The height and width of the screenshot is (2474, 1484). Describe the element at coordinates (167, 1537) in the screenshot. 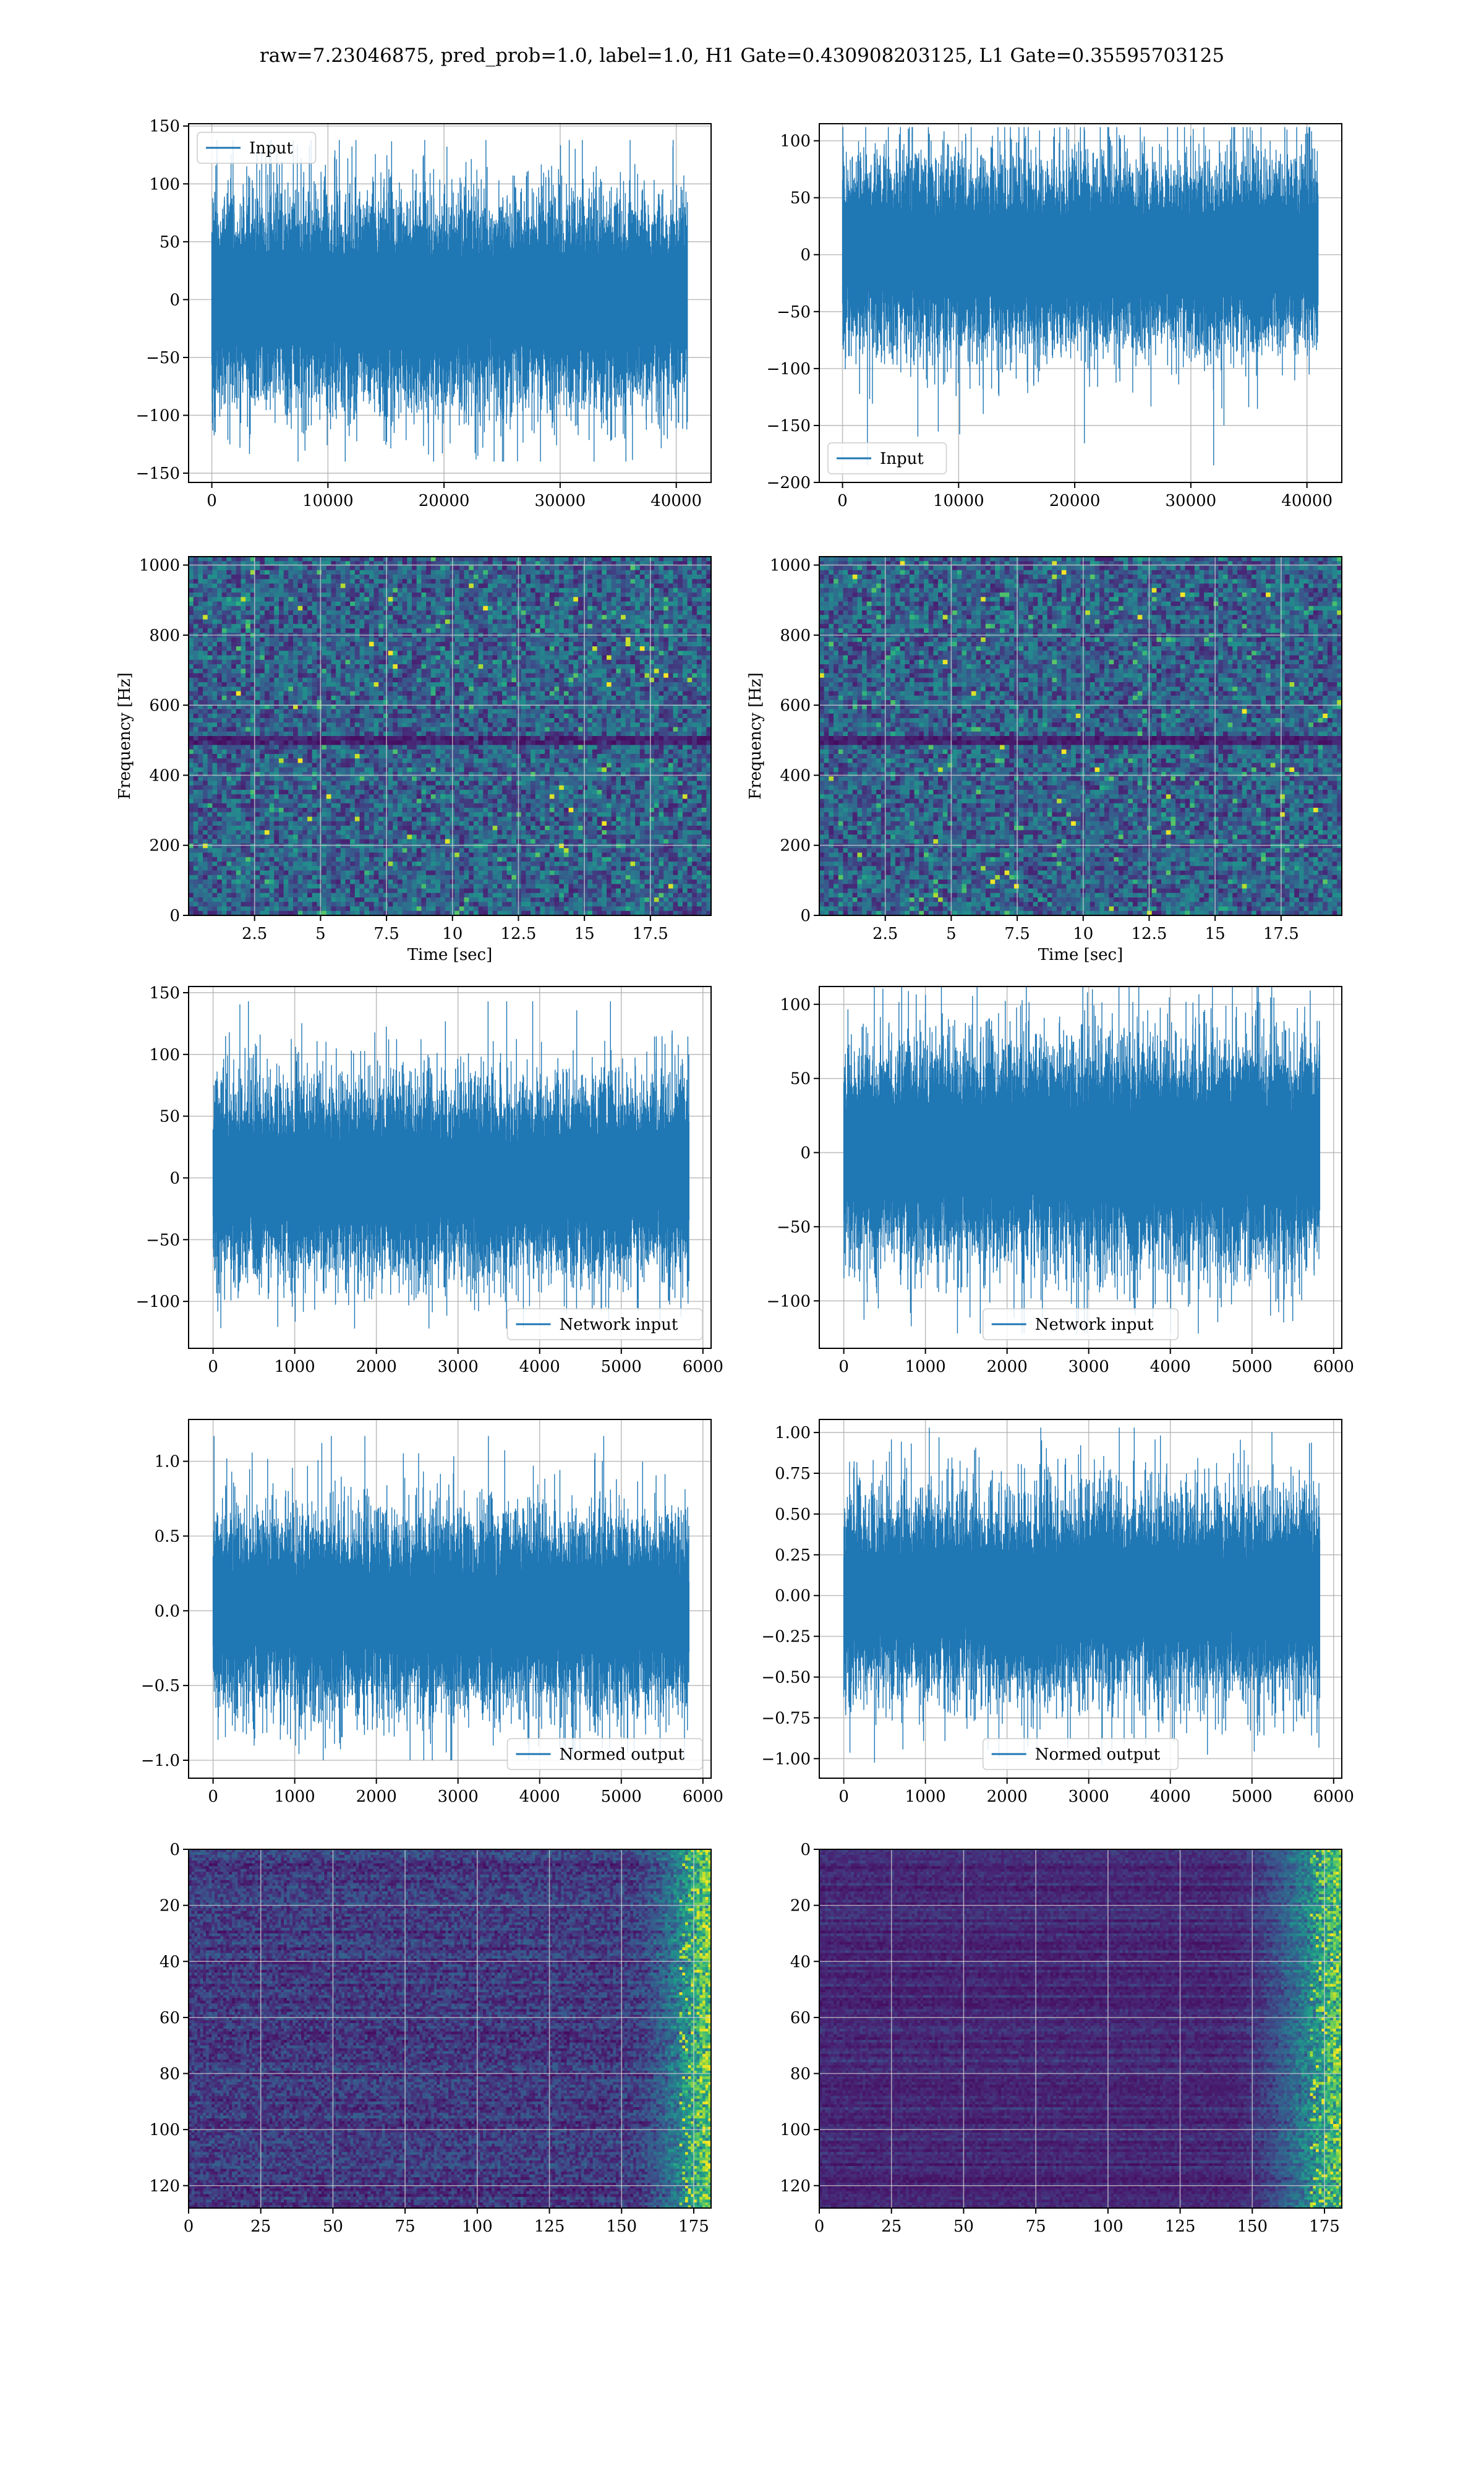

I see `y-tick-label: 0.5` at that location.